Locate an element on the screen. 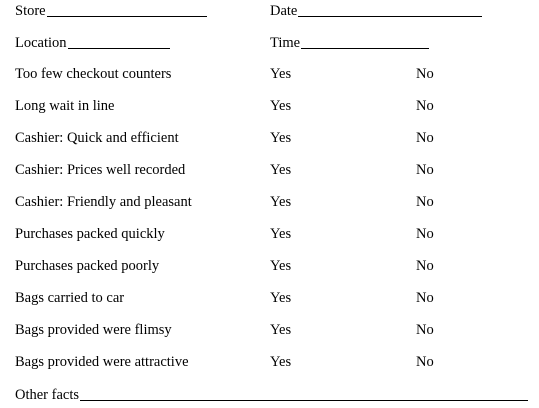  location-label: Location is located at coordinates (41, 43).